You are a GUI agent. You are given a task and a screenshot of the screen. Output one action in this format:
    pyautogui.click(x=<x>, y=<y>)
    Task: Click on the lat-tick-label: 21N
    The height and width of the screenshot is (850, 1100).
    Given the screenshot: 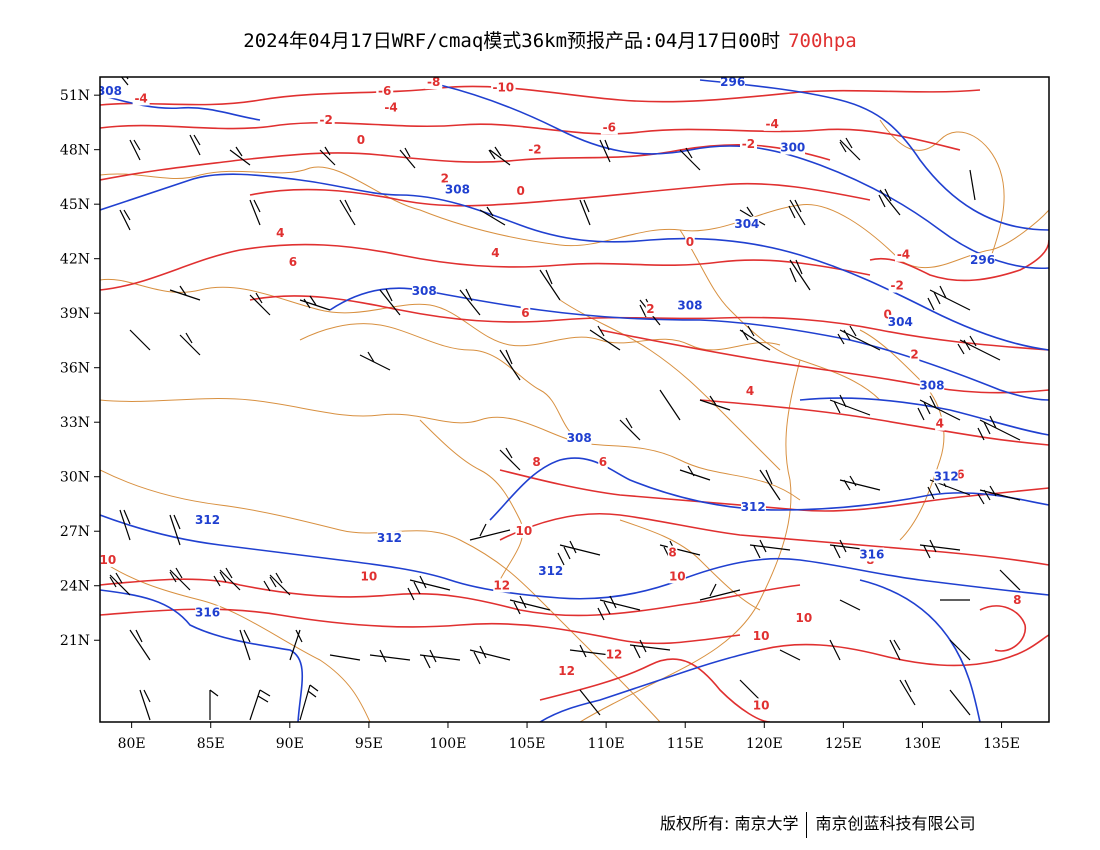 What is the action you would take?
    pyautogui.click(x=75, y=641)
    